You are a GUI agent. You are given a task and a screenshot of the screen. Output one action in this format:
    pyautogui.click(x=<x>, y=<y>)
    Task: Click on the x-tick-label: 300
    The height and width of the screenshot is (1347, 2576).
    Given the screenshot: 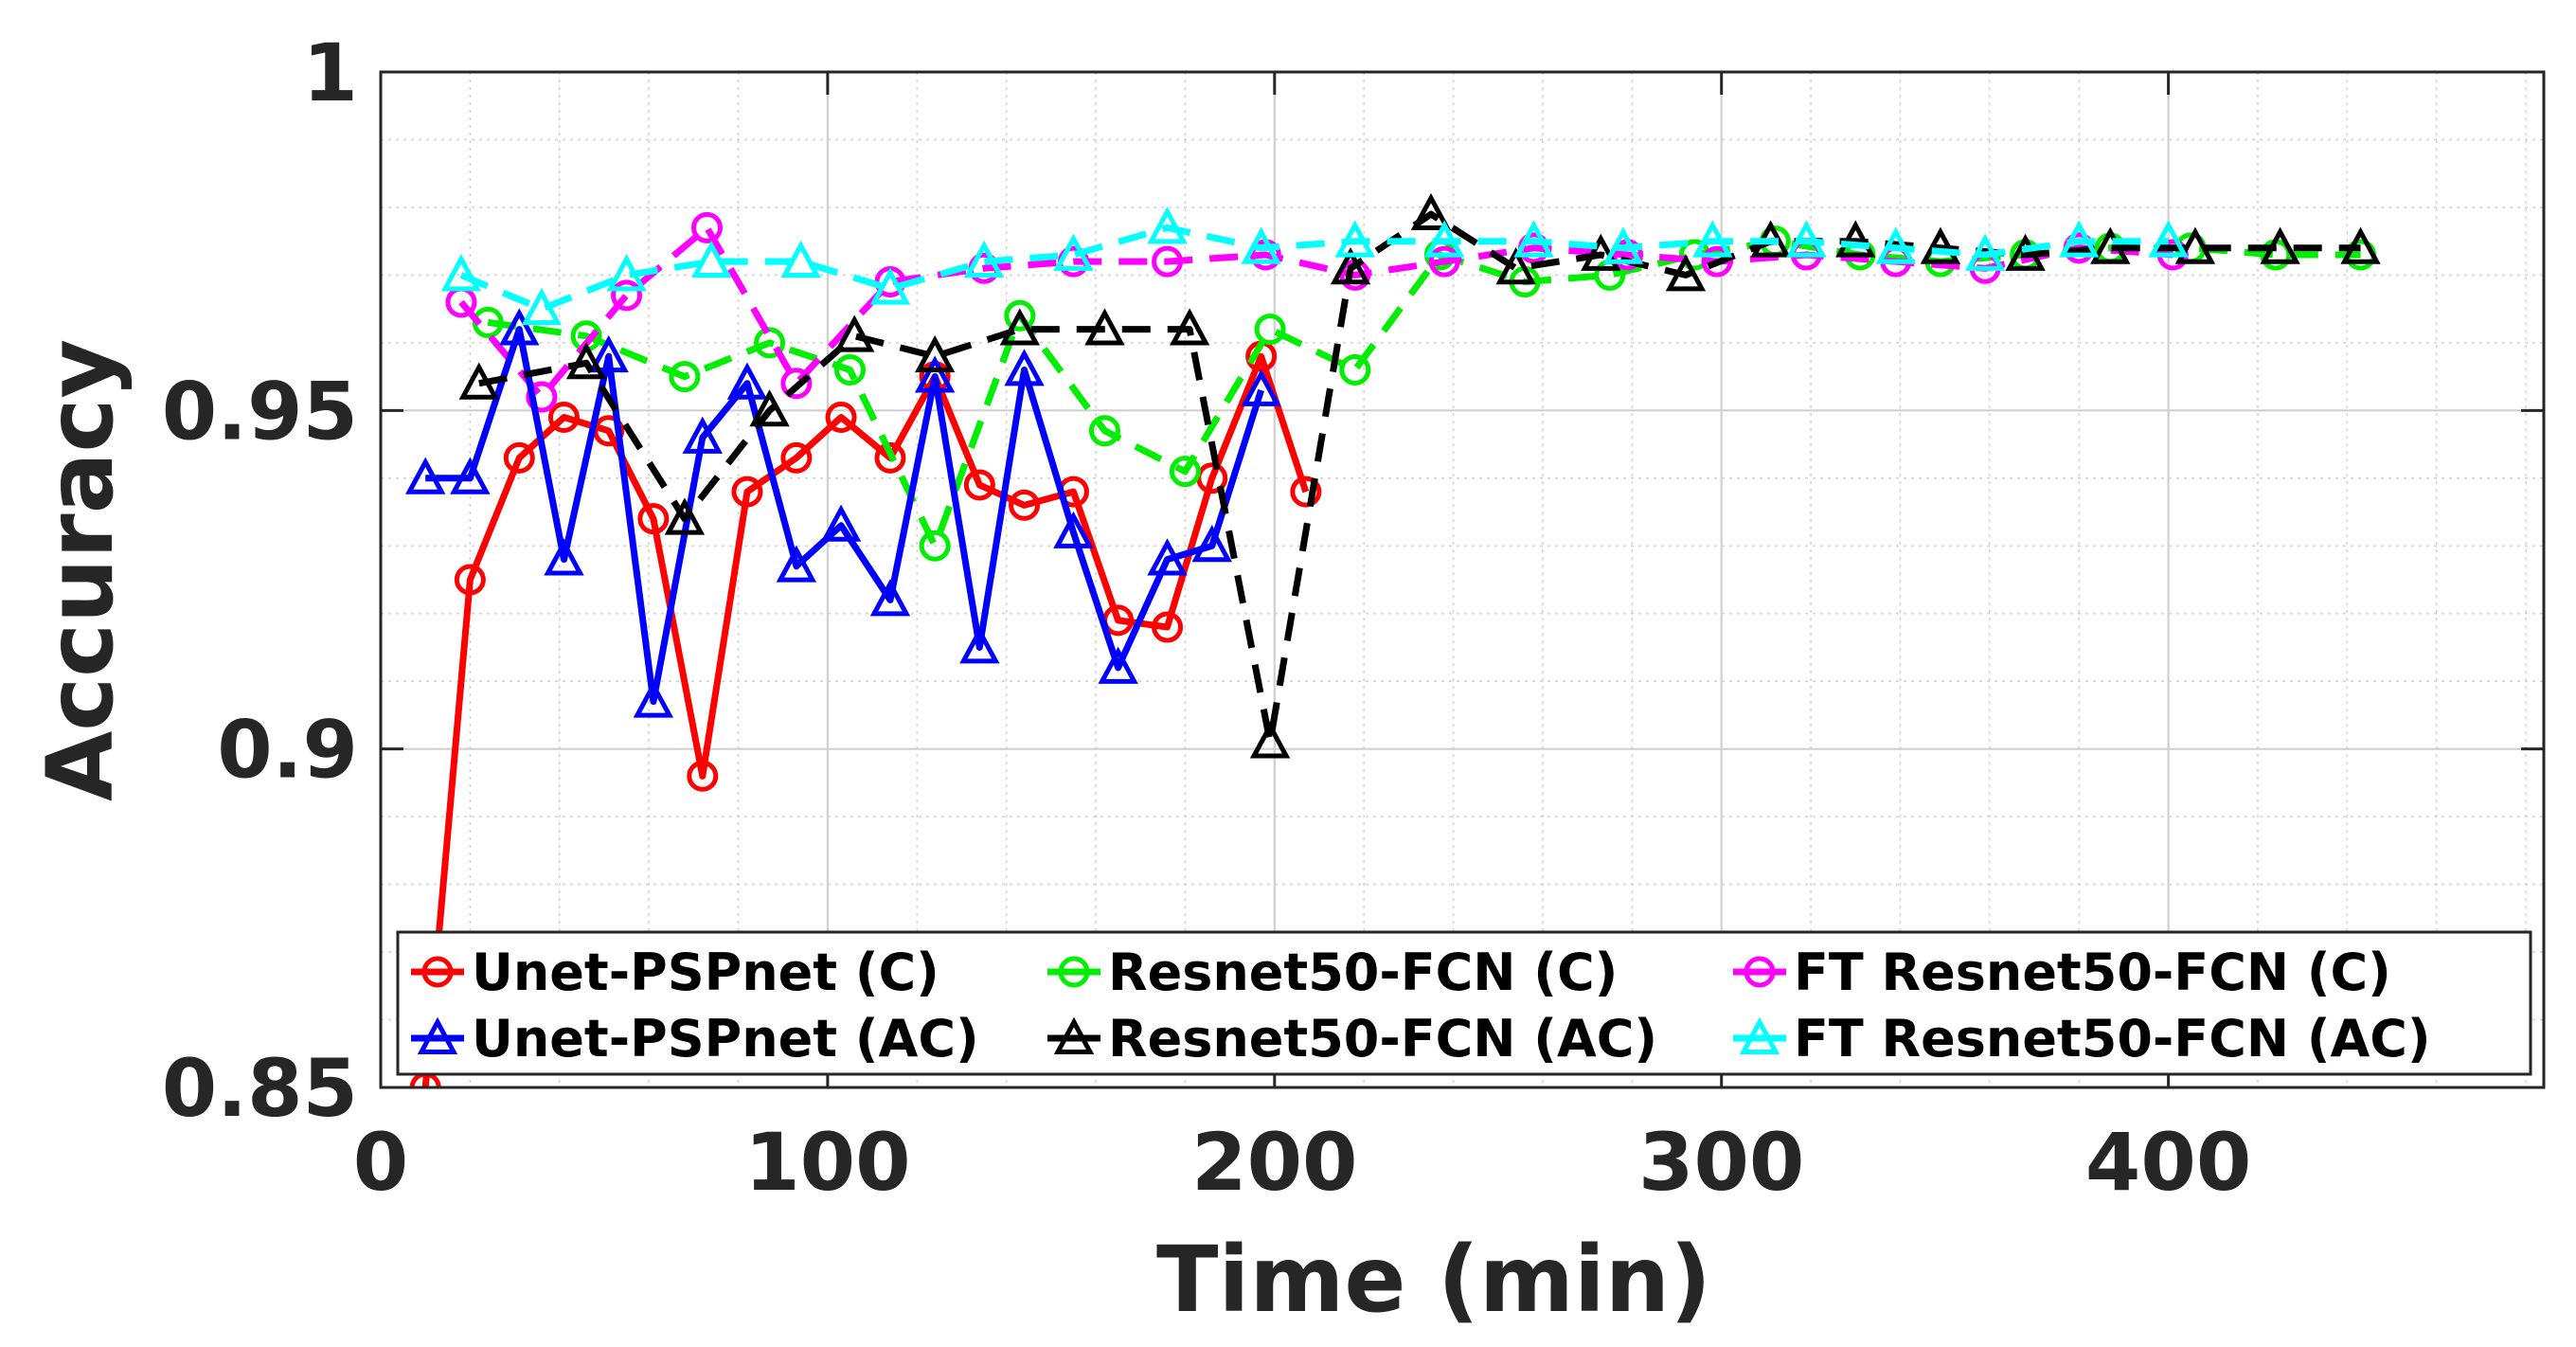 What is the action you would take?
    pyautogui.click(x=1721, y=1162)
    